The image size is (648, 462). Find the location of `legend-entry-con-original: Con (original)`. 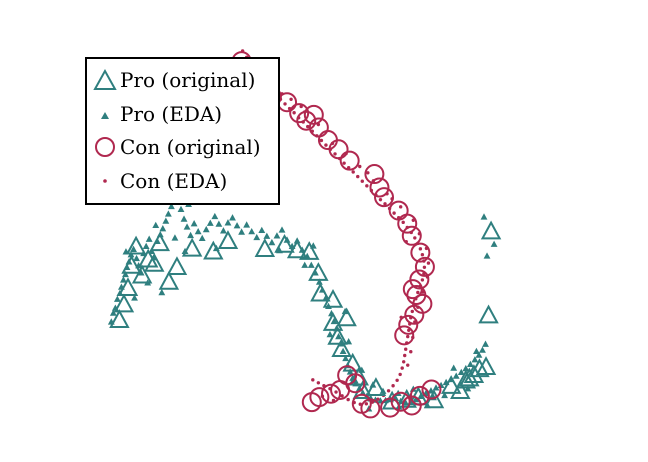

legend-entry-con-original: Con (original) is located at coordinates (178, 147).